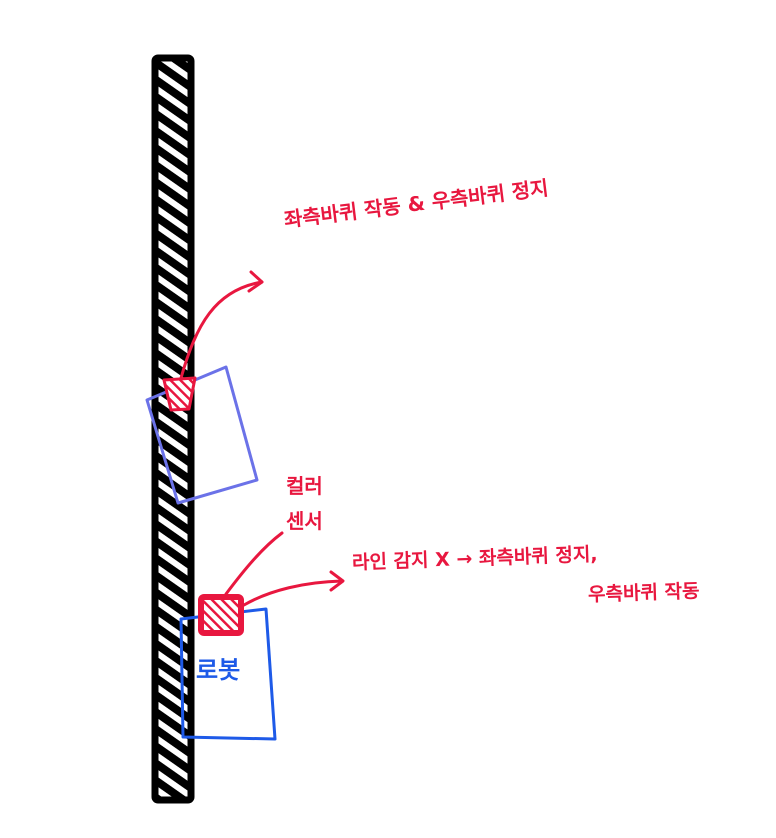 Image resolution: width=776 pixels, height=838 pixels. I want to click on color-sensor-label-line1: 컬러, so click(304, 486).